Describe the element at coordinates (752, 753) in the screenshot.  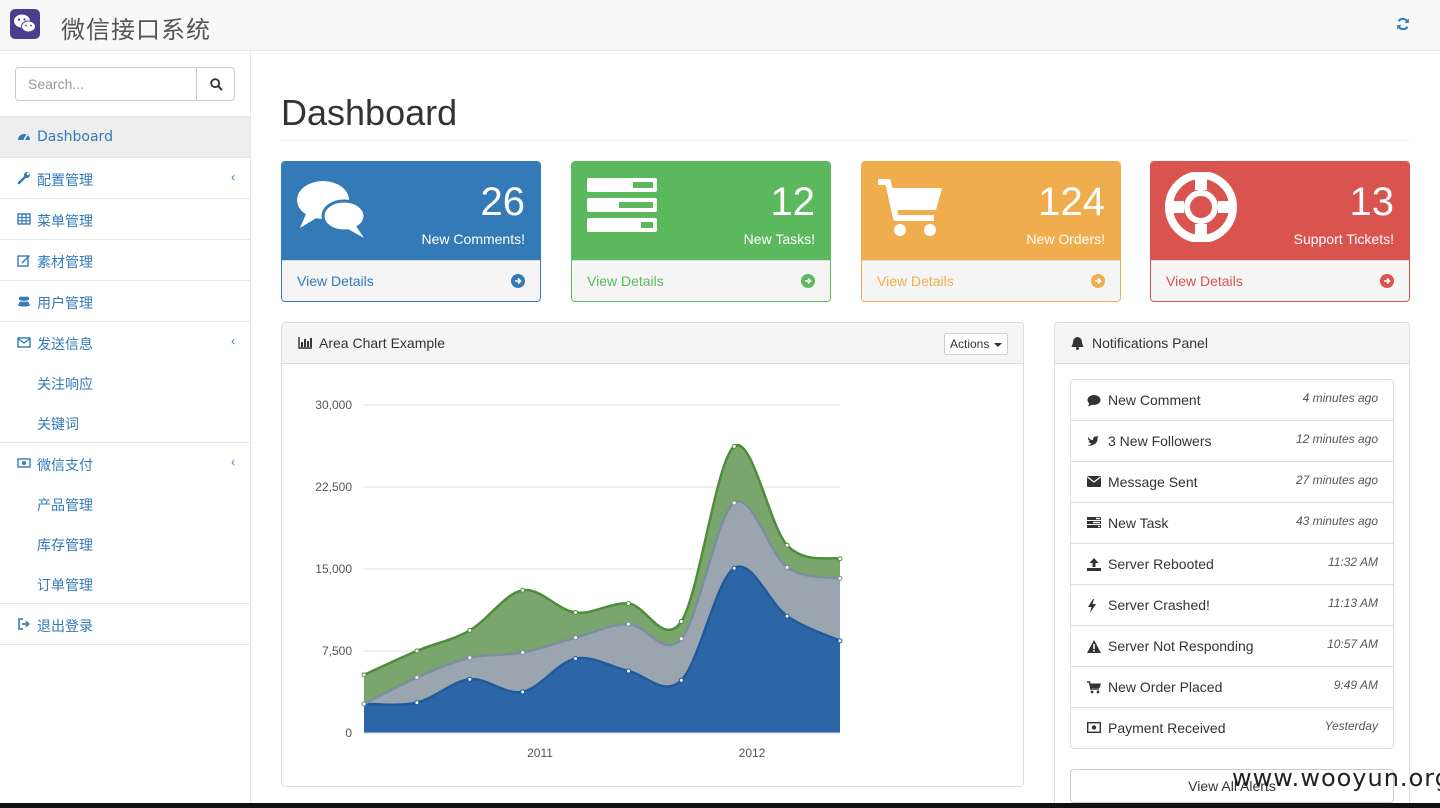
I see `x-tick-label: 2012` at that location.